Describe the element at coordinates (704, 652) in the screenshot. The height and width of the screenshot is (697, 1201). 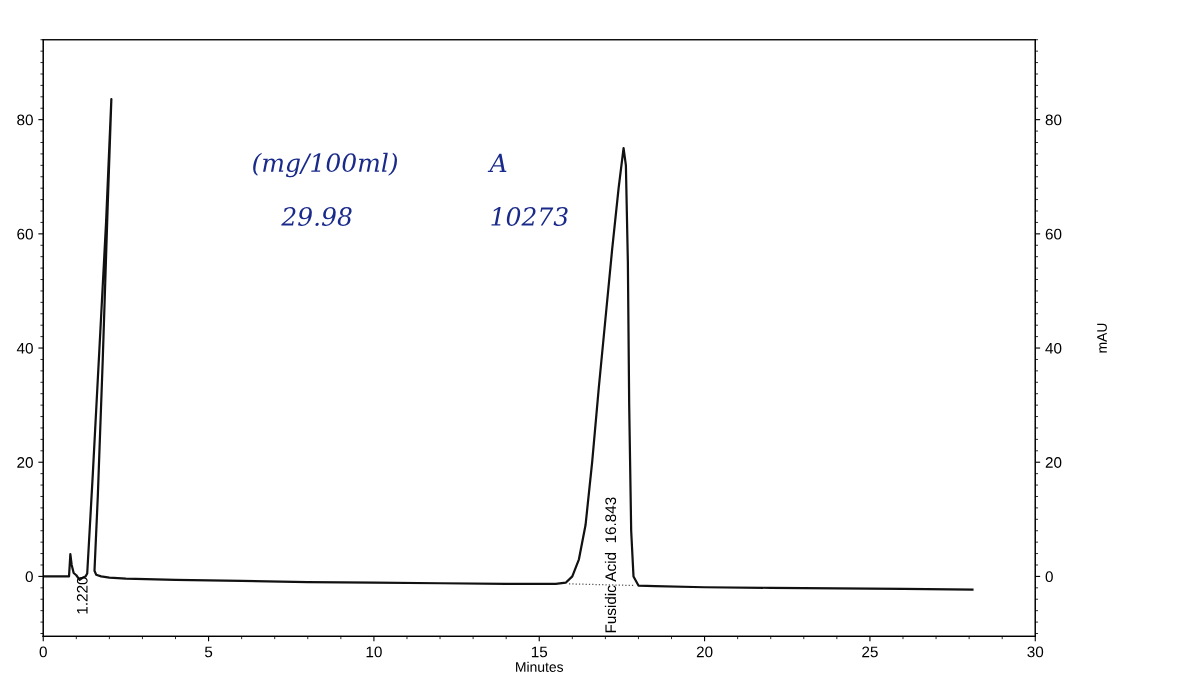
I see `x-tick-label: 20` at that location.